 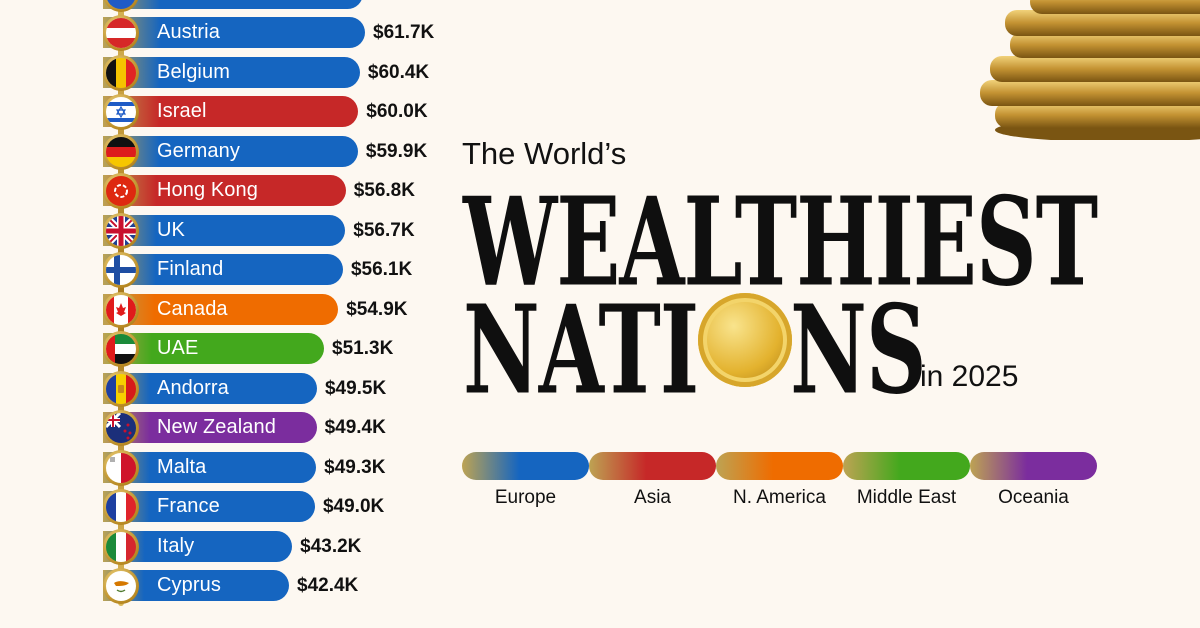 What do you see at coordinates (355, 467) in the screenshot?
I see `value-label: $49.3K` at bounding box center [355, 467].